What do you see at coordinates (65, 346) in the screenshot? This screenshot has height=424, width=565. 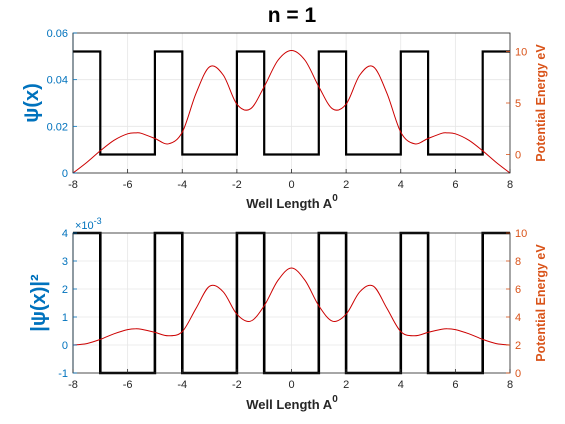 I see `bot-y-left-tick-label: 0` at bounding box center [65, 346].